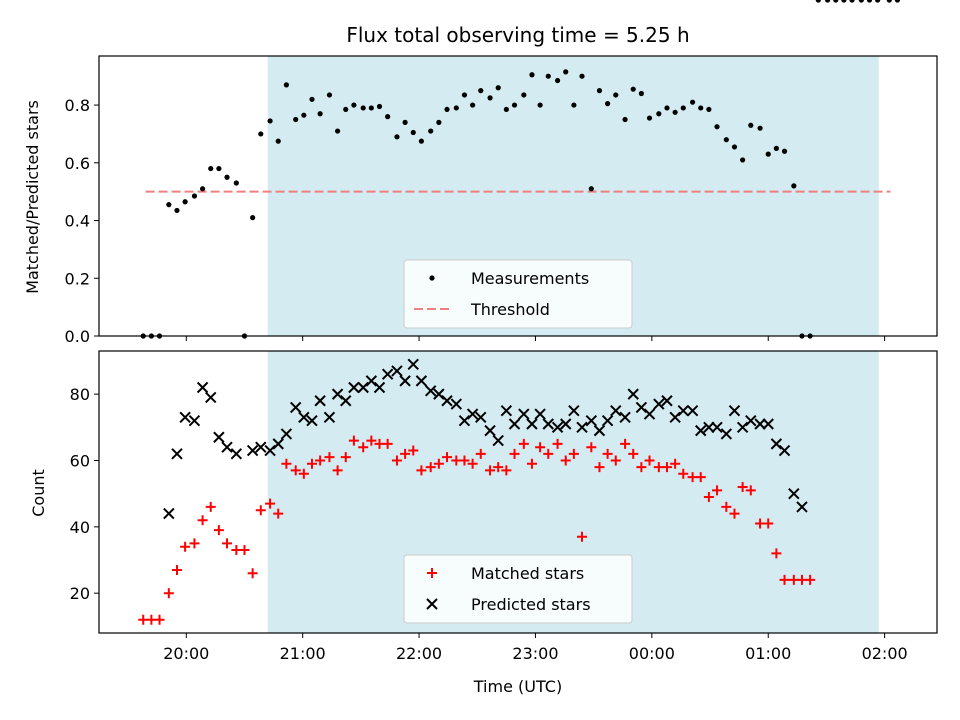 Image resolution: width=960 pixels, height=720 pixels. I want to click on y-tick-label: 0.0, so click(77, 336).